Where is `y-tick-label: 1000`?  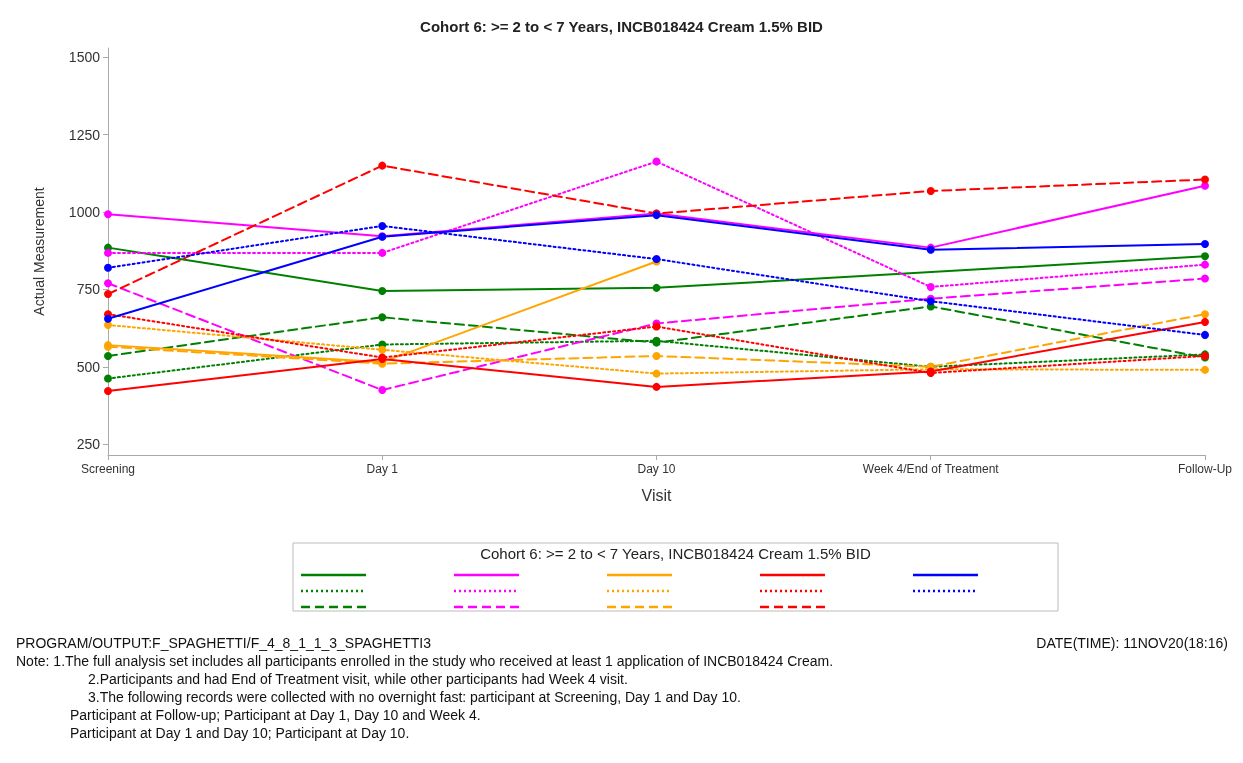
y-tick-label: 1000 is located at coordinates (84, 212).